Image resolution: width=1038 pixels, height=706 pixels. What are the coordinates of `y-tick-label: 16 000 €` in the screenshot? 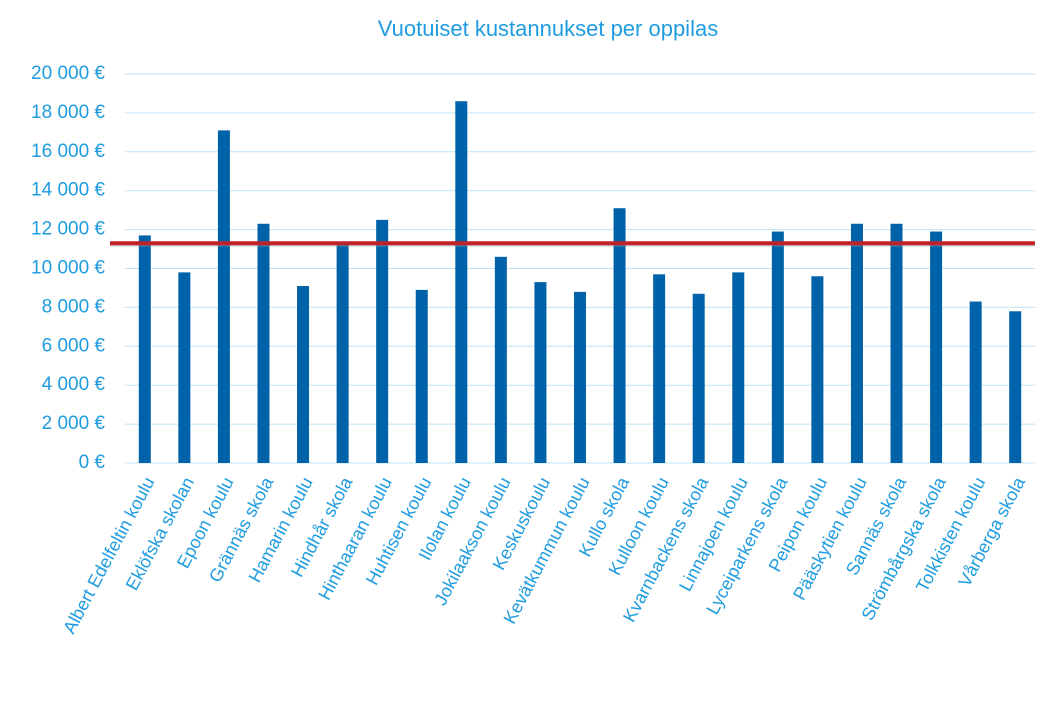 It's located at (68, 151).